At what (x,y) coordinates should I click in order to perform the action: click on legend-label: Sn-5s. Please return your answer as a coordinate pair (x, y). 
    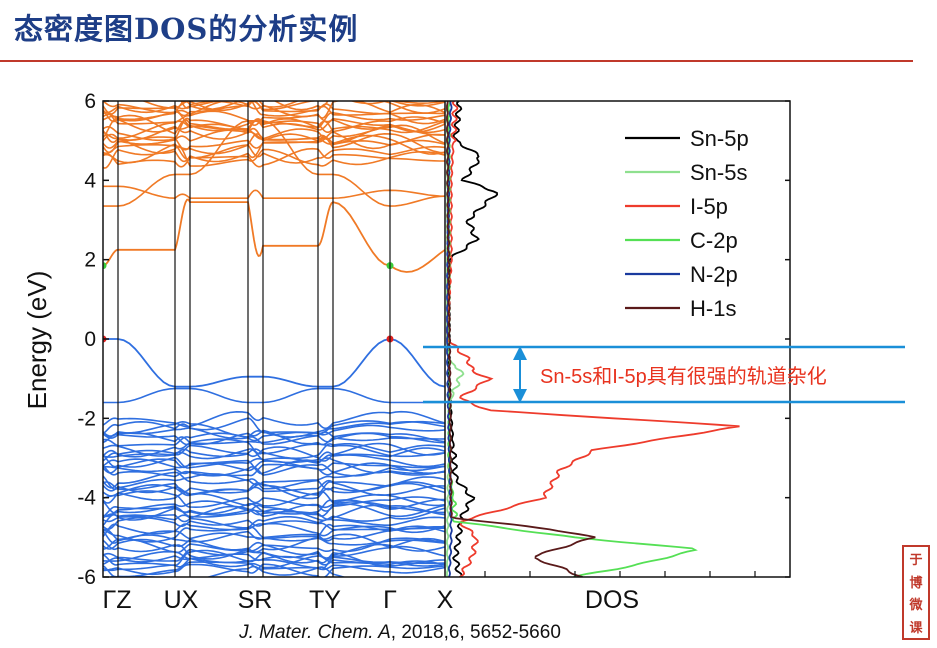
    Looking at the image, I should click on (718, 172).